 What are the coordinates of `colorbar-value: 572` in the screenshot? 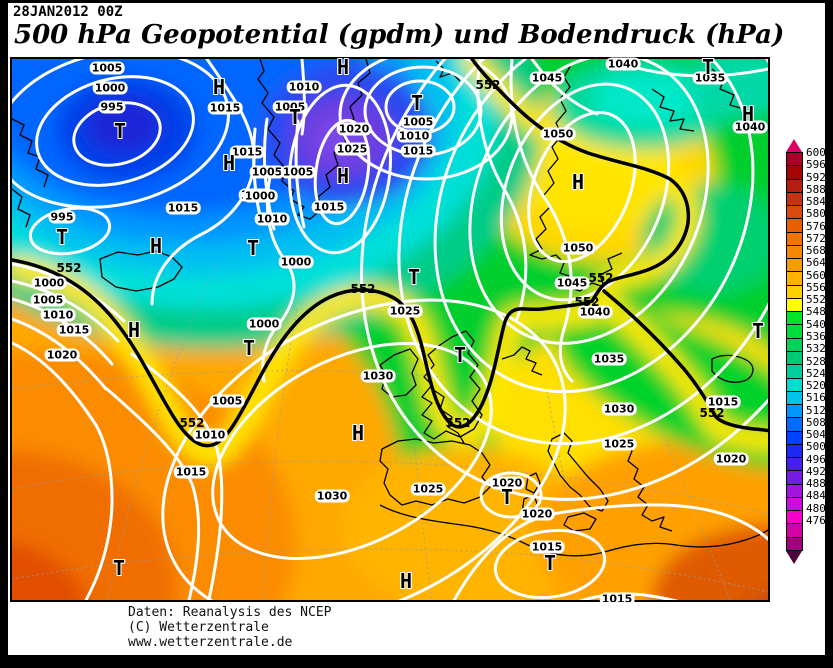 It's located at (816, 238).